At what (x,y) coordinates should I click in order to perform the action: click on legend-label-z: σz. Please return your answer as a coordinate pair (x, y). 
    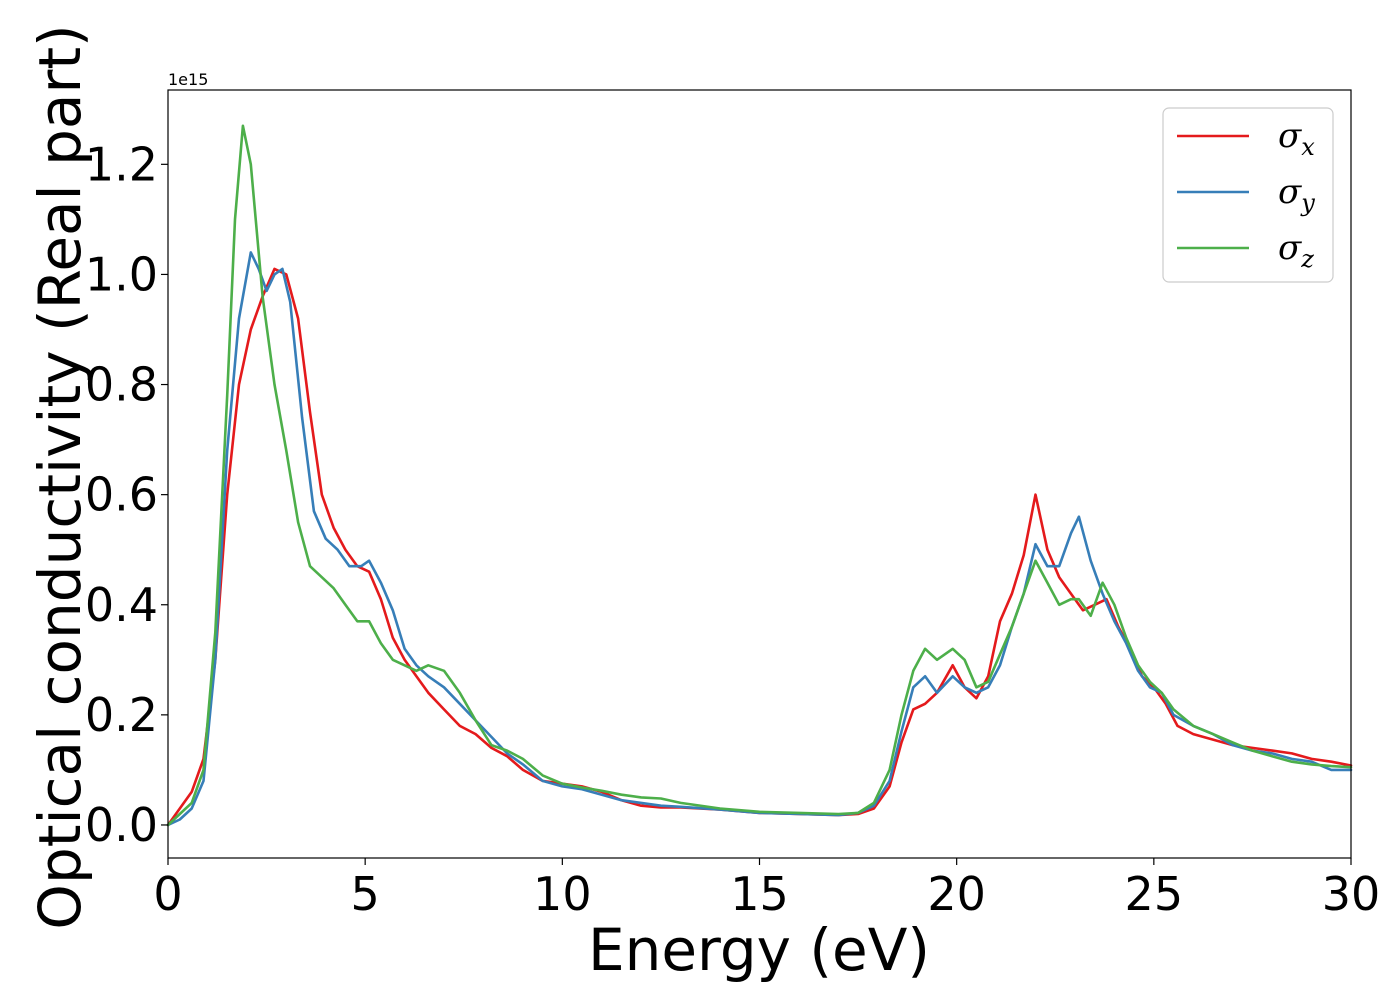
    Looking at the image, I should click on (1296, 250).